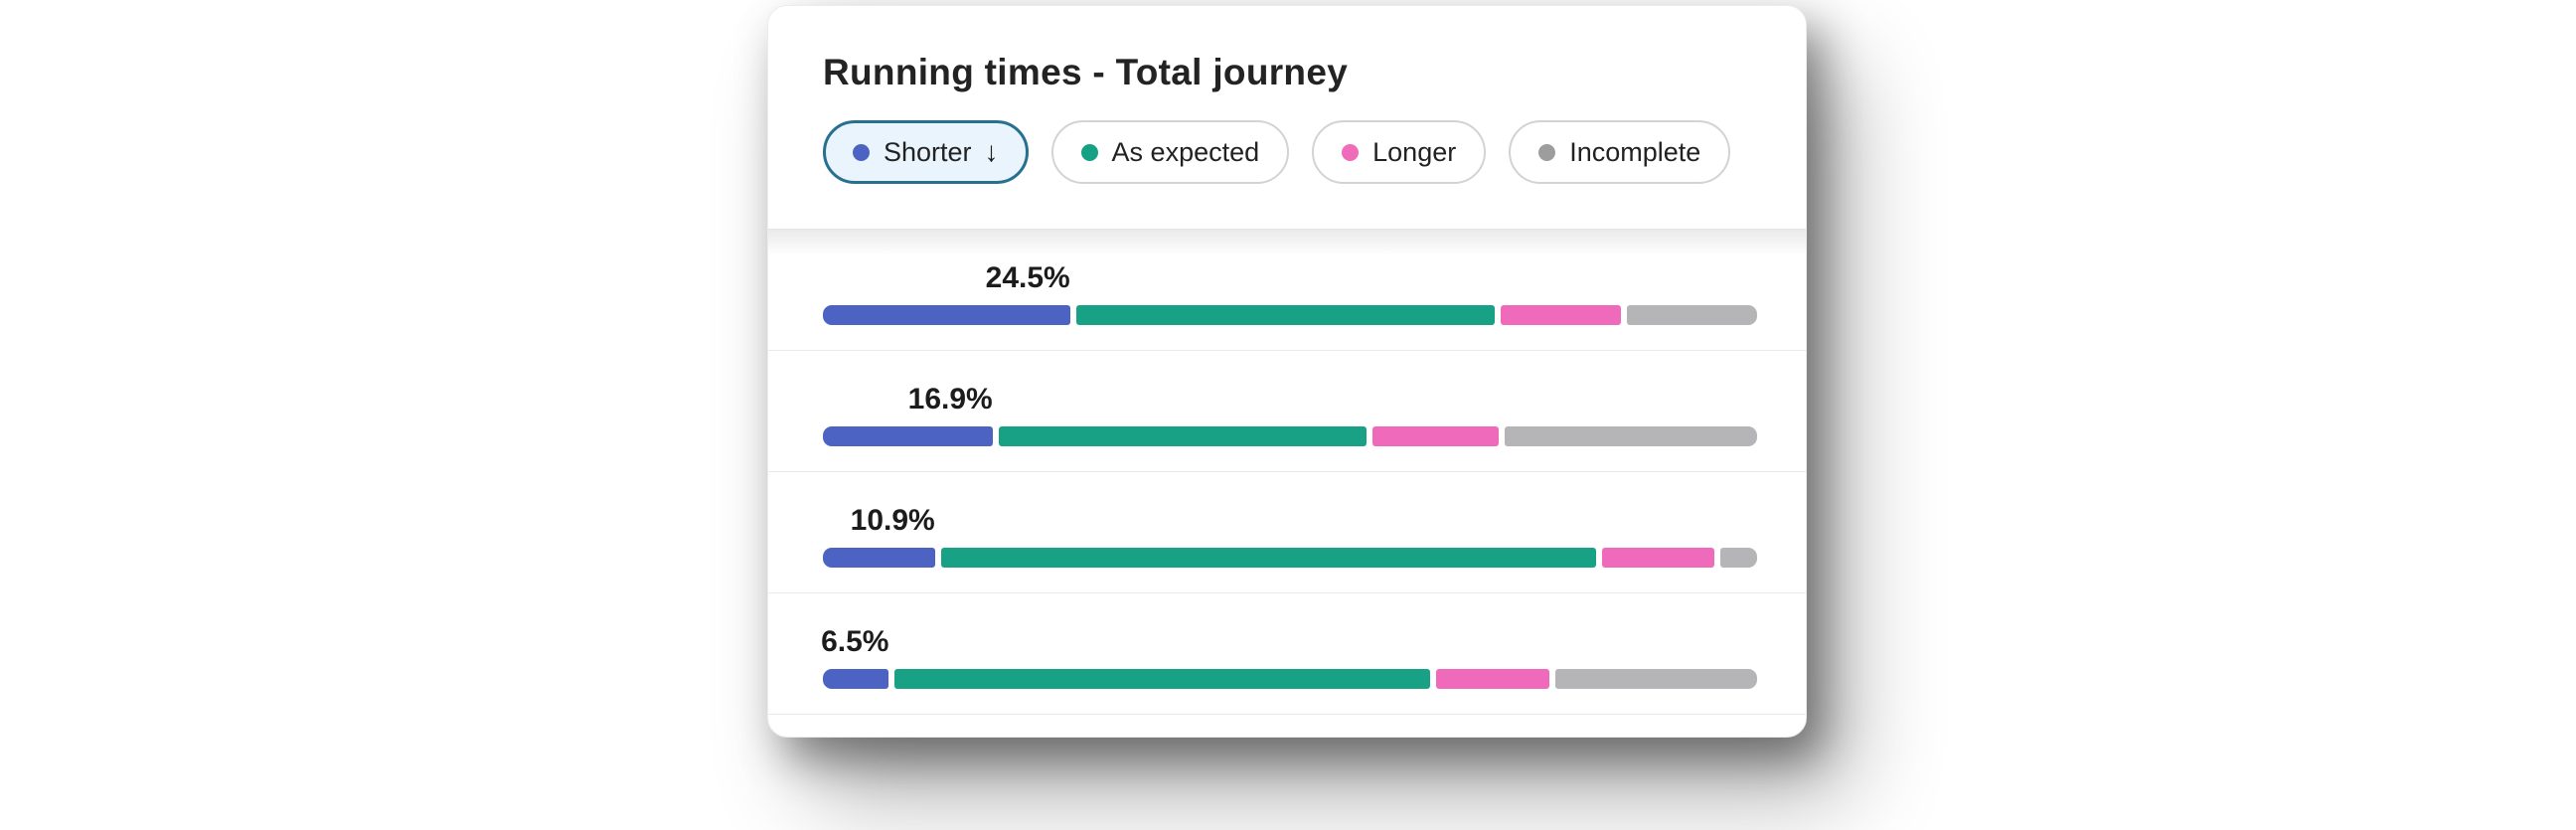 This screenshot has width=2576, height=830. Describe the element at coordinates (892, 520) in the screenshot. I see `shorter-percentage-label: 10.9%` at that location.